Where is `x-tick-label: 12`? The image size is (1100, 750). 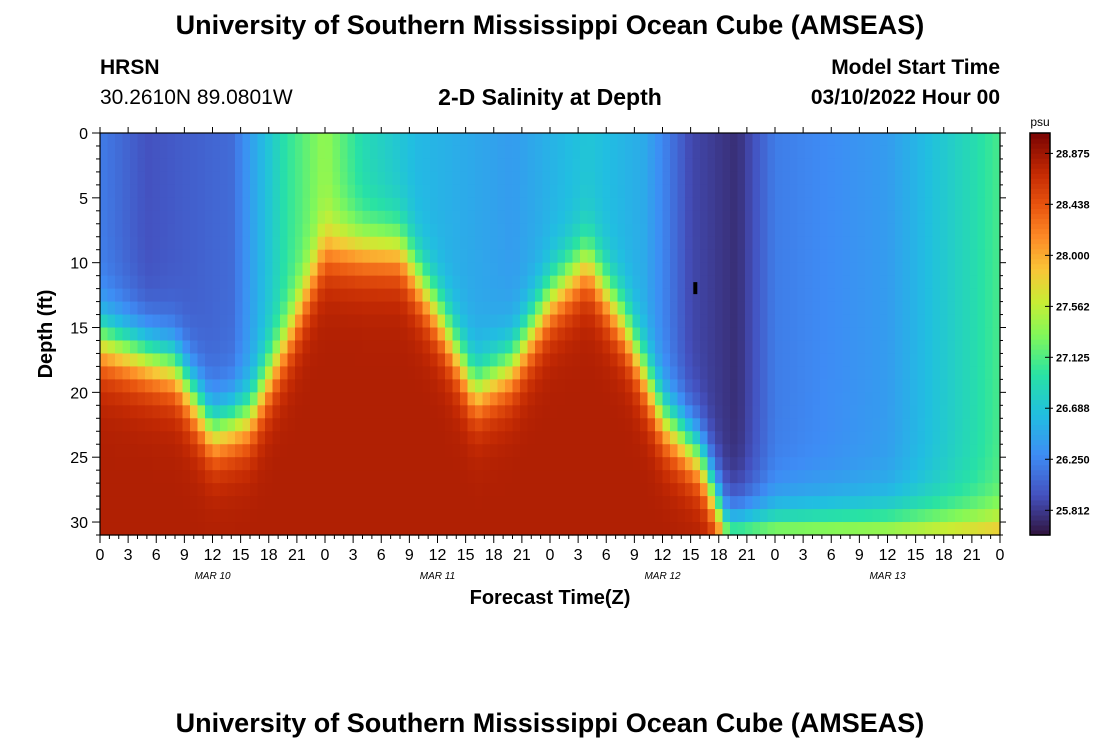
x-tick-label: 12 is located at coordinates (888, 555).